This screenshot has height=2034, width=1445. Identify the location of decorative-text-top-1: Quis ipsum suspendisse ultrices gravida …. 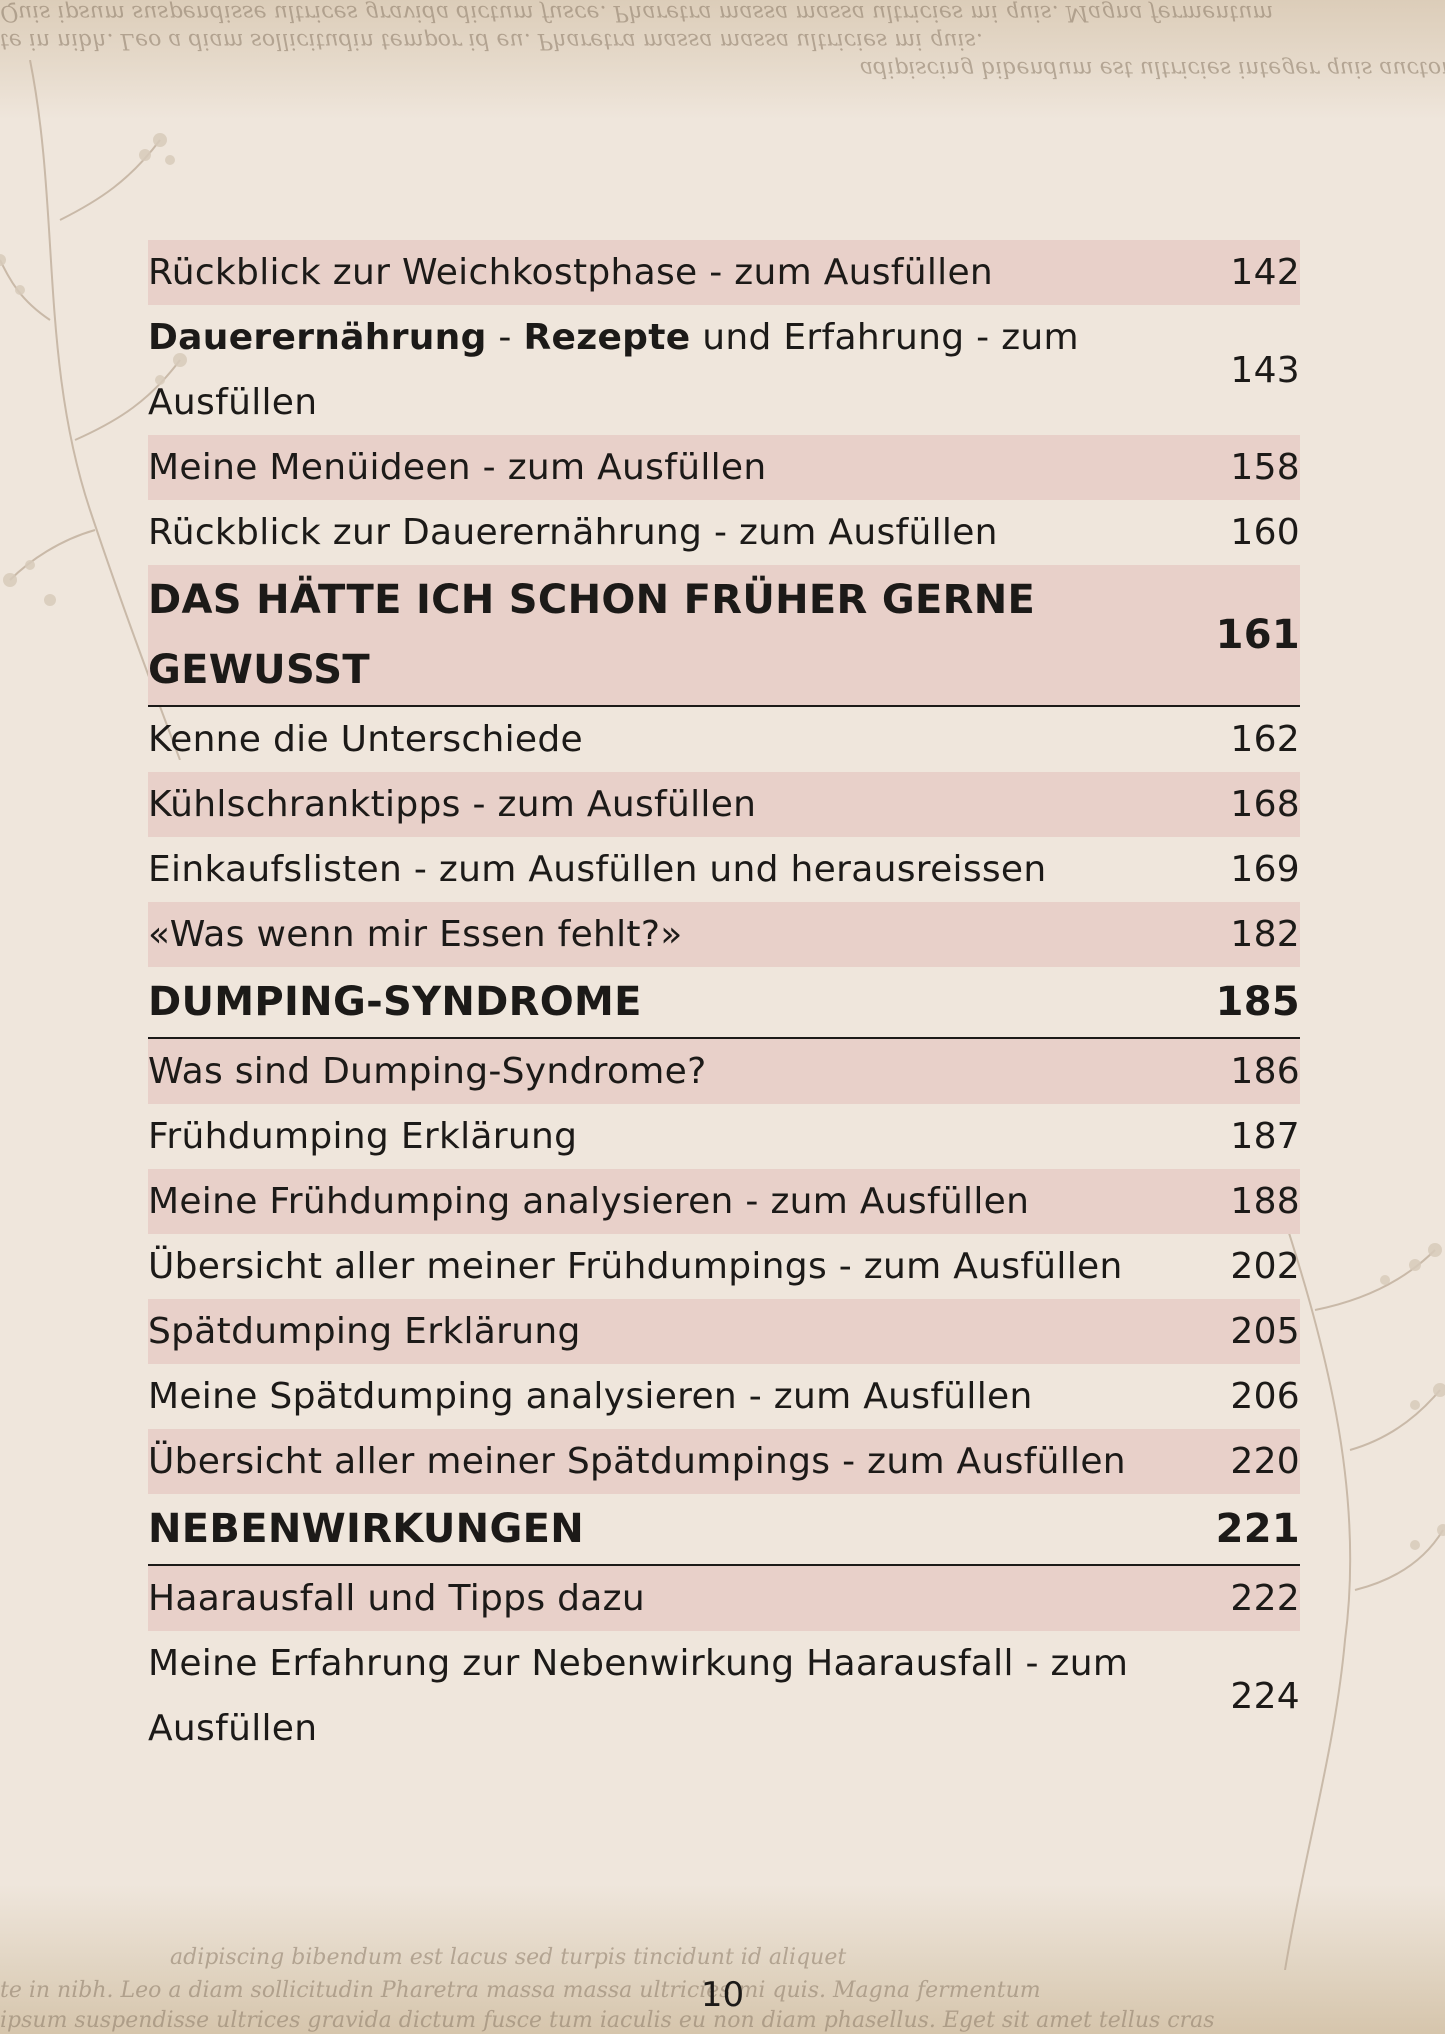
(637, 12).